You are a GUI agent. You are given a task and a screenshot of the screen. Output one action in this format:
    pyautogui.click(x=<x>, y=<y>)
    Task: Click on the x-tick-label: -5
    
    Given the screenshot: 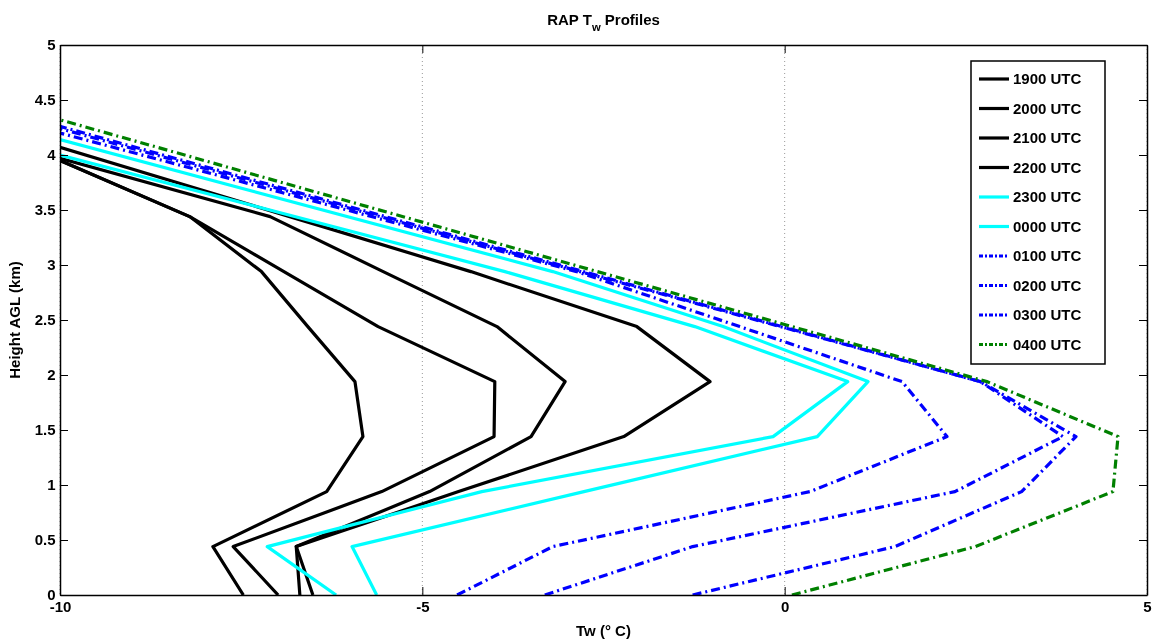 What is the action you would take?
    pyautogui.click(x=423, y=606)
    